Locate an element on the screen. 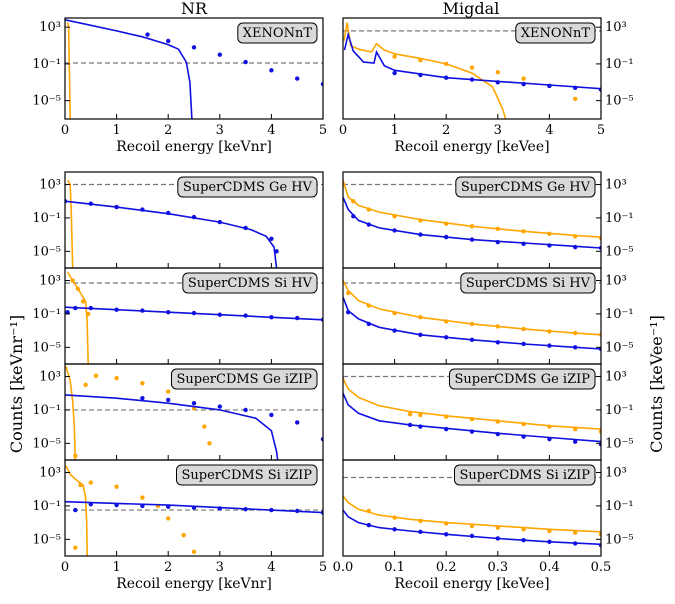 This screenshot has height=604, width=675. panel-label: SuperCDMS Ge HV is located at coordinates (248, 187).